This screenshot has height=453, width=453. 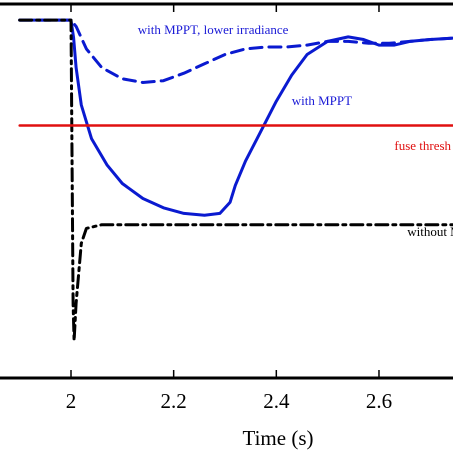 What do you see at coordinates (379, 401) in the screenshot?
I see `x-tick-label: 2.6` at bounding box center [379, 401].